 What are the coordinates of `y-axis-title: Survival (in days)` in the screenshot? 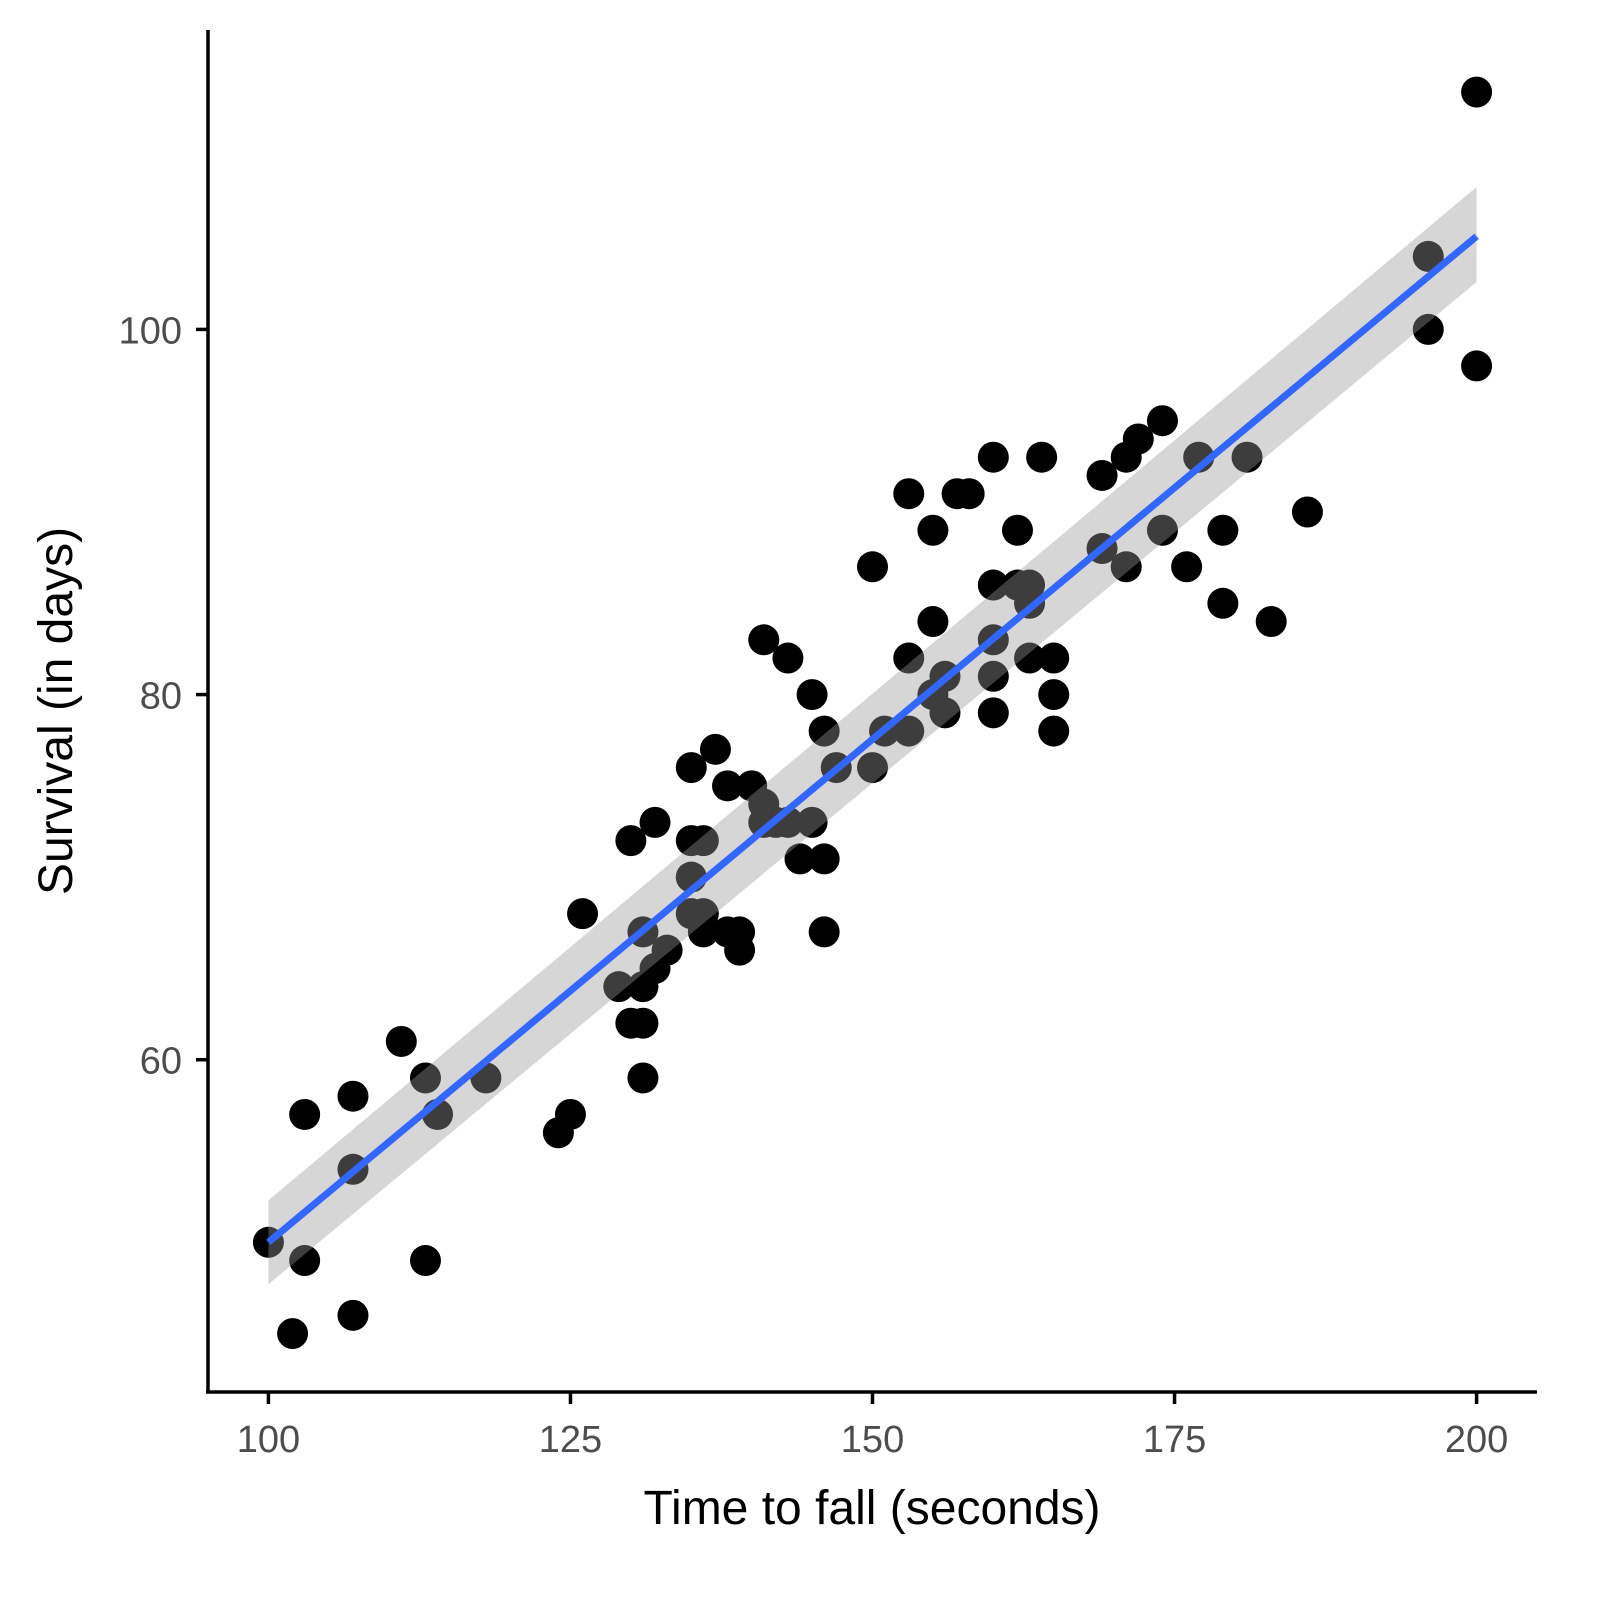 It's located at (56, 711).